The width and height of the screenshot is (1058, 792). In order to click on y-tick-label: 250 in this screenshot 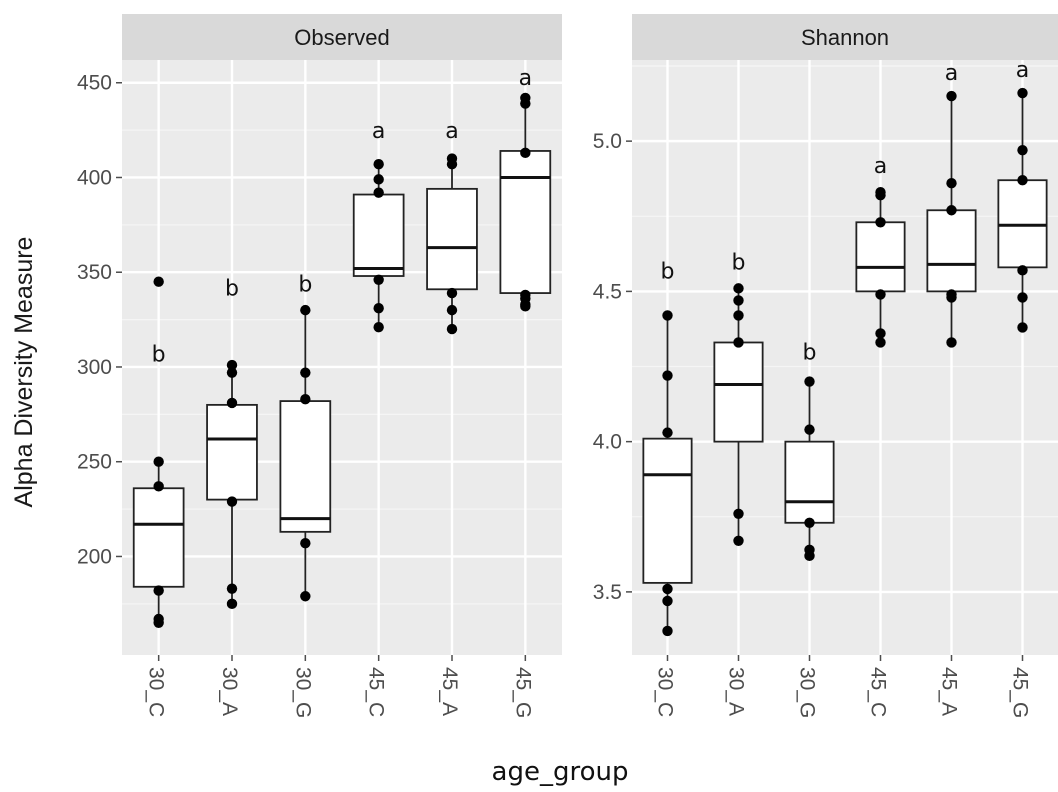, I will do `click(94, 462)`.